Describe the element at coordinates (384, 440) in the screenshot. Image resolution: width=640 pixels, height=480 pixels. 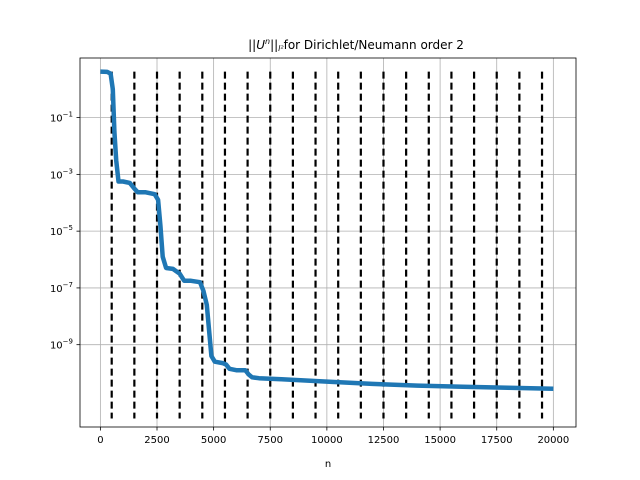
I see `x-tick-label: 12500` at that location.